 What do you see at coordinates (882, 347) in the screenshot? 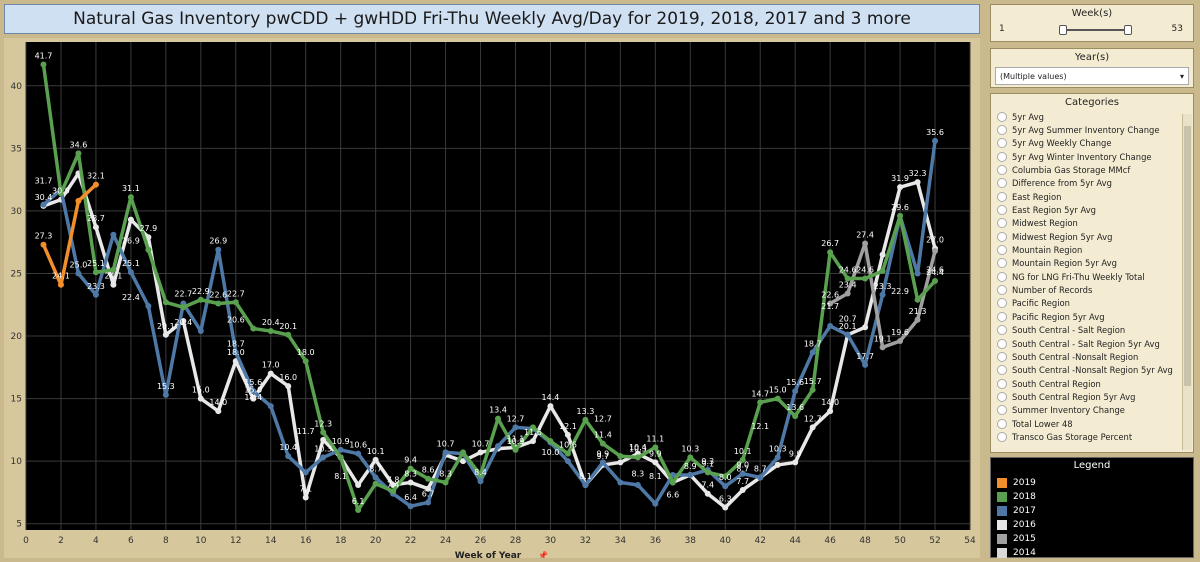
I see `data-point-2015` at bounding box center [882, 347].